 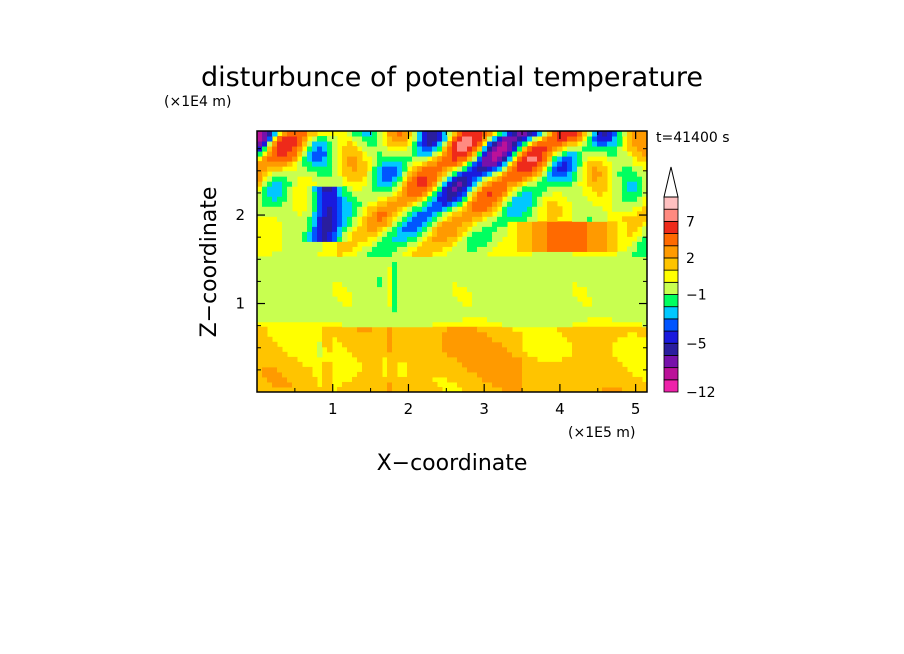 I want to click on colorbar-segment, so click(x=671, y=301).